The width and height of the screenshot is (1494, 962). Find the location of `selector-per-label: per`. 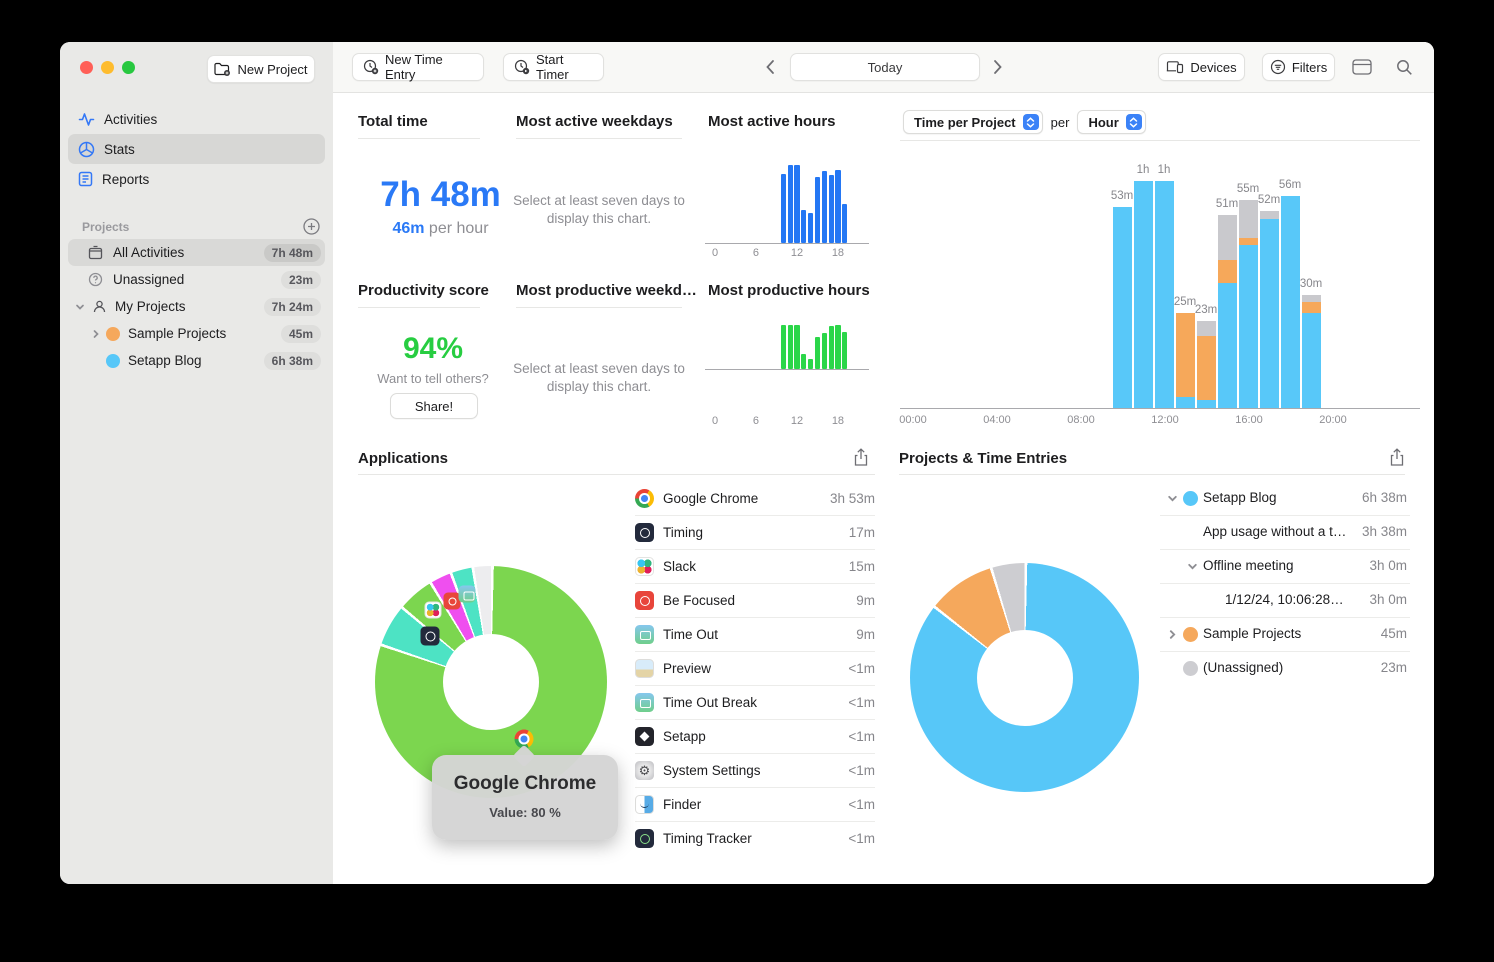

selector-per-label: per is located at coordinates (1060, 122).